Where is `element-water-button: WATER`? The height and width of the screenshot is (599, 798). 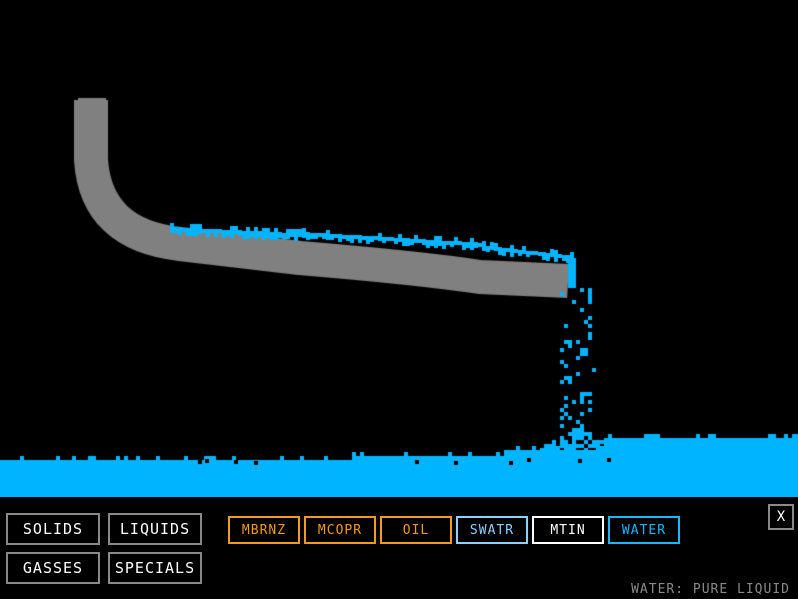
element-water-button: WATER is located at coordinates (644, 530).